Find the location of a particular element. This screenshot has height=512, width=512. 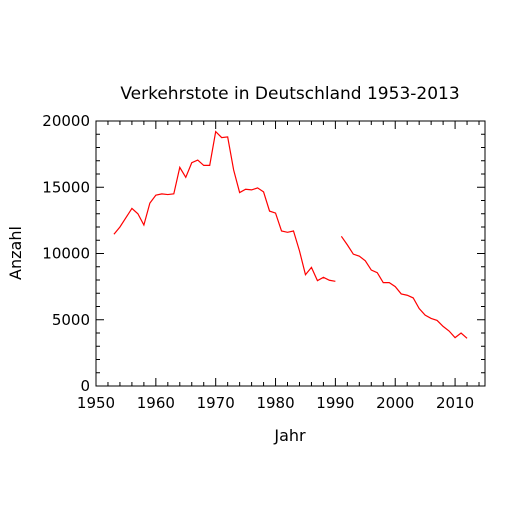

y-tick-label: 20000 is located at coordinates (66, 121).